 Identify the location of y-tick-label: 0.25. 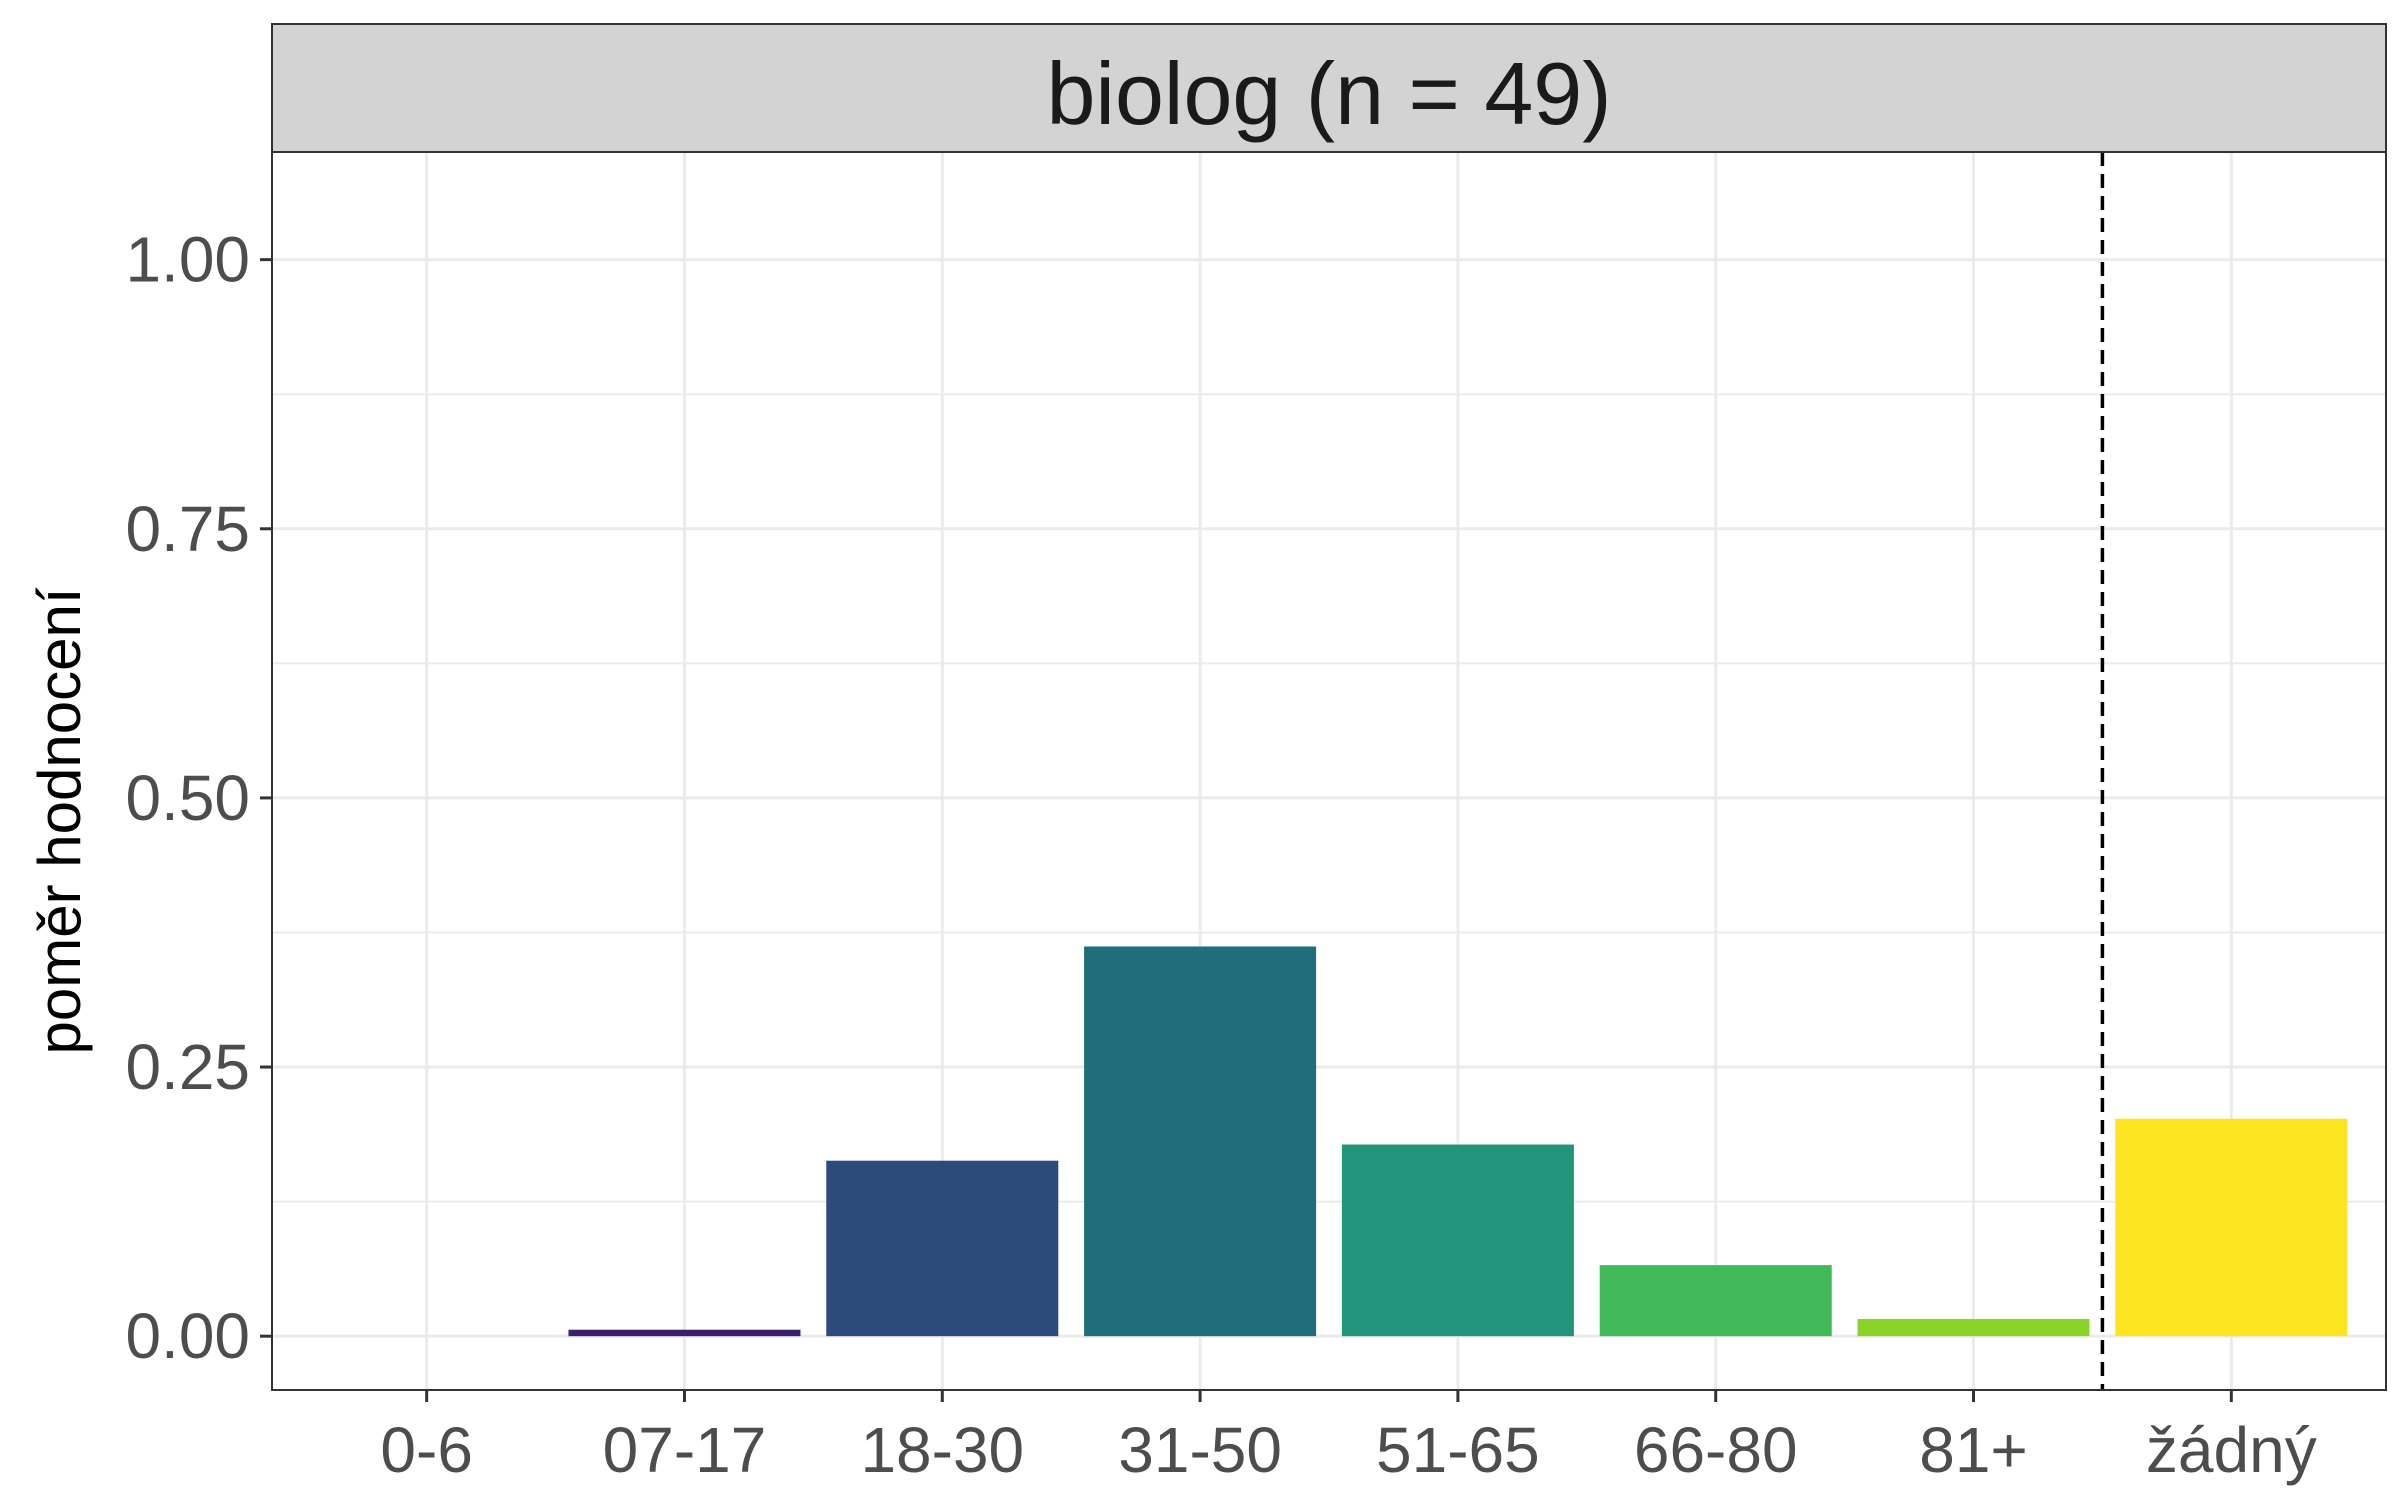
(187, 1067).